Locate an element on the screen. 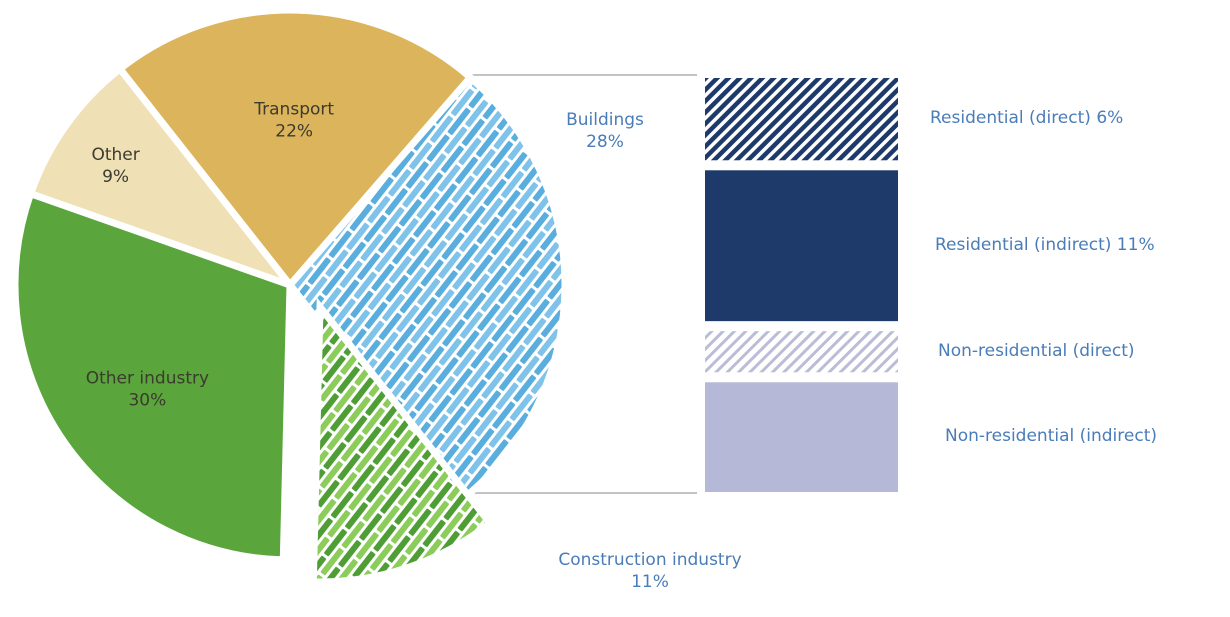 This screenshot has height=617, width=1230. pie-label-other-industry: Other industry 30% is located at coordinates (147, 389).